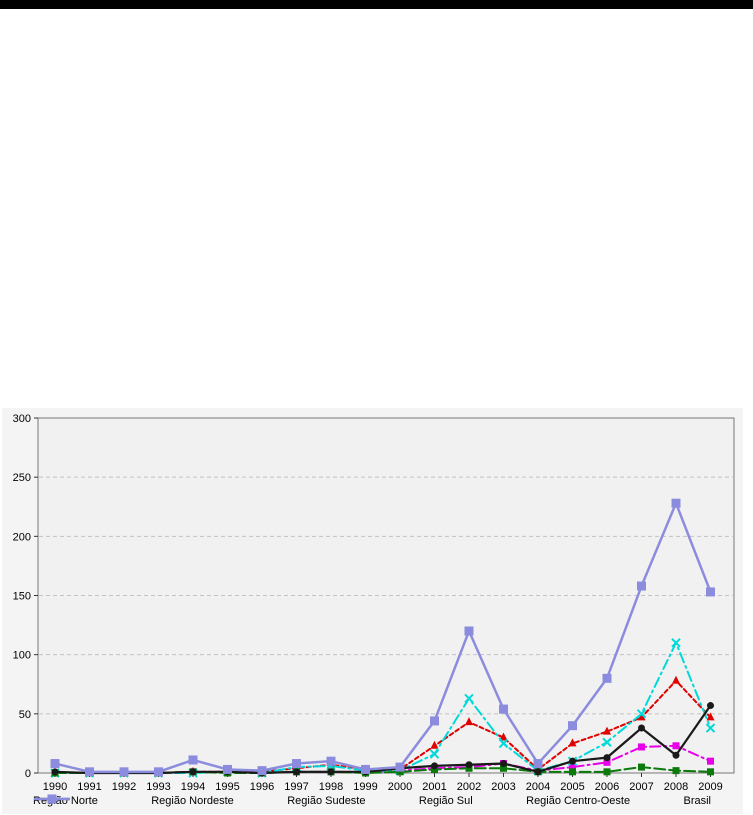 This screenshot has width=753, height=815. Describe the element at coordinates (22, 478) in the screenshot. I see `svg-text: 250` at that location.